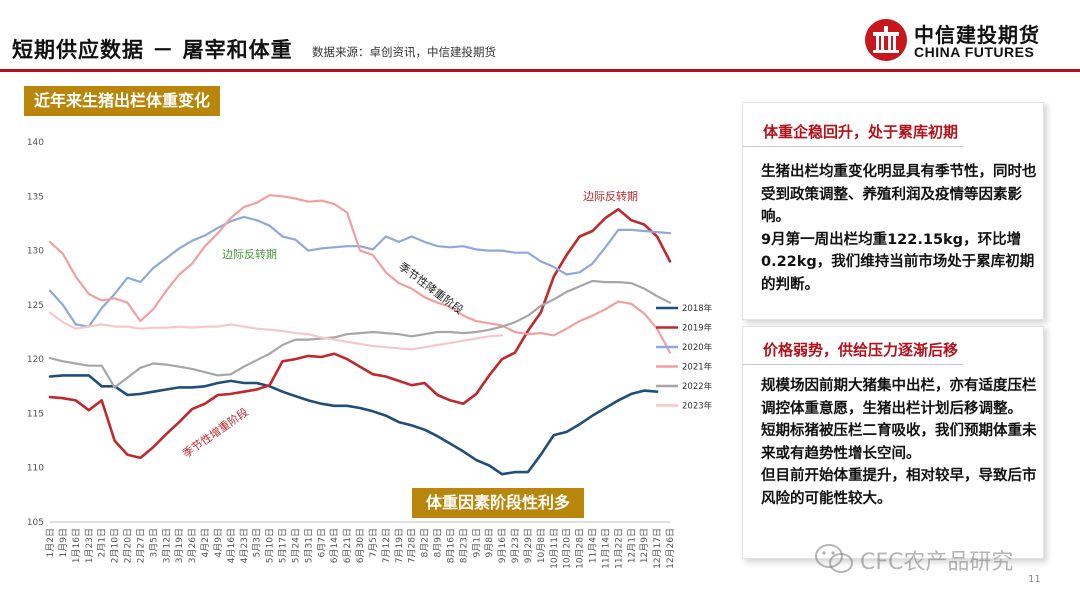  I want to click on logo-text-cn: 中信建投期货, so click(977, 35).